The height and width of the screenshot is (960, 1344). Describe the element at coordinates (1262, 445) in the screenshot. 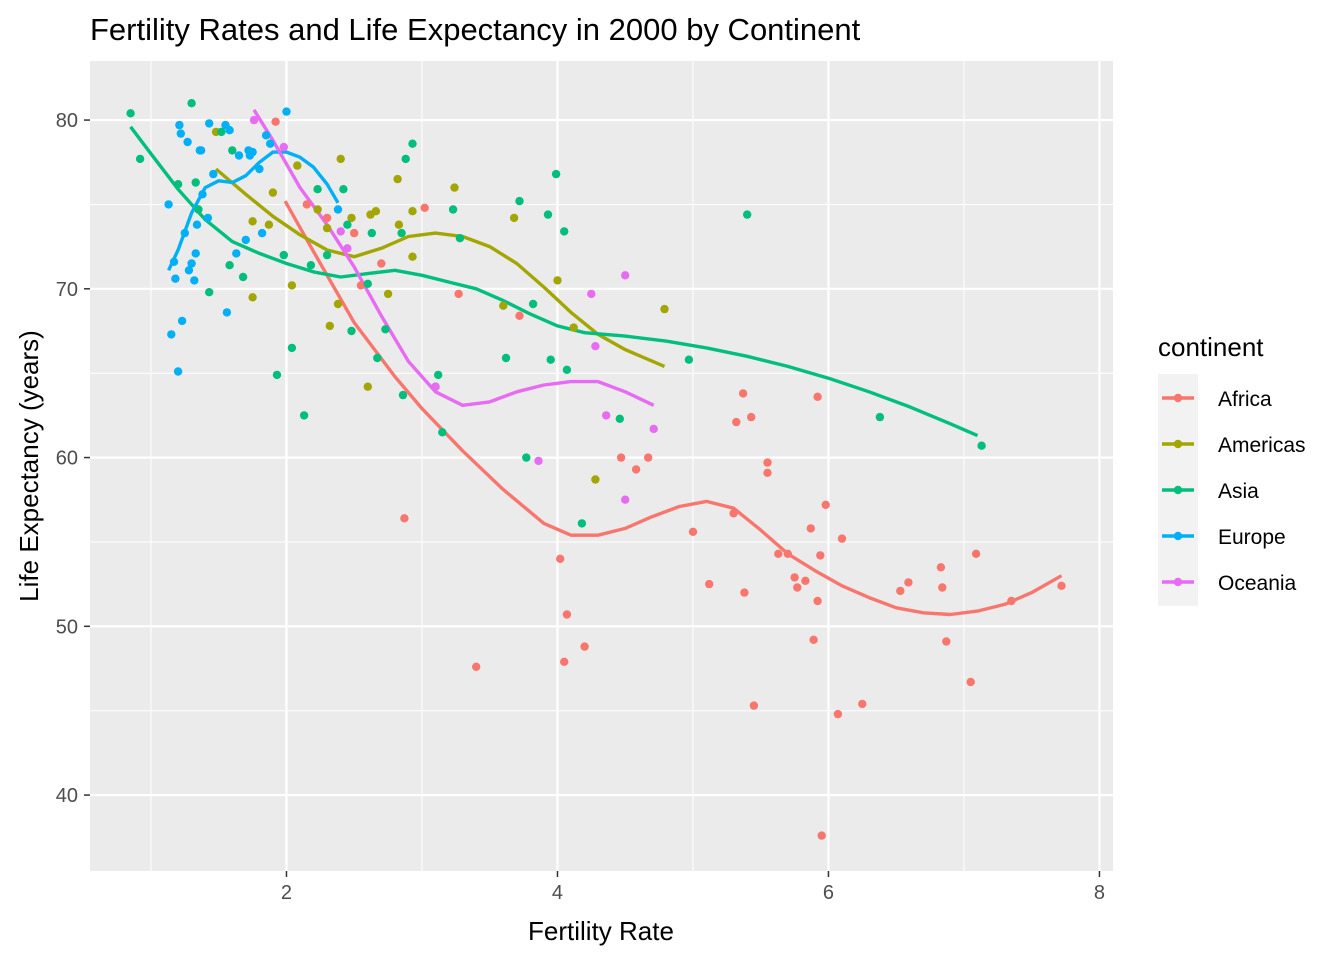

I see `legend-label-americas: Americas` at that location.